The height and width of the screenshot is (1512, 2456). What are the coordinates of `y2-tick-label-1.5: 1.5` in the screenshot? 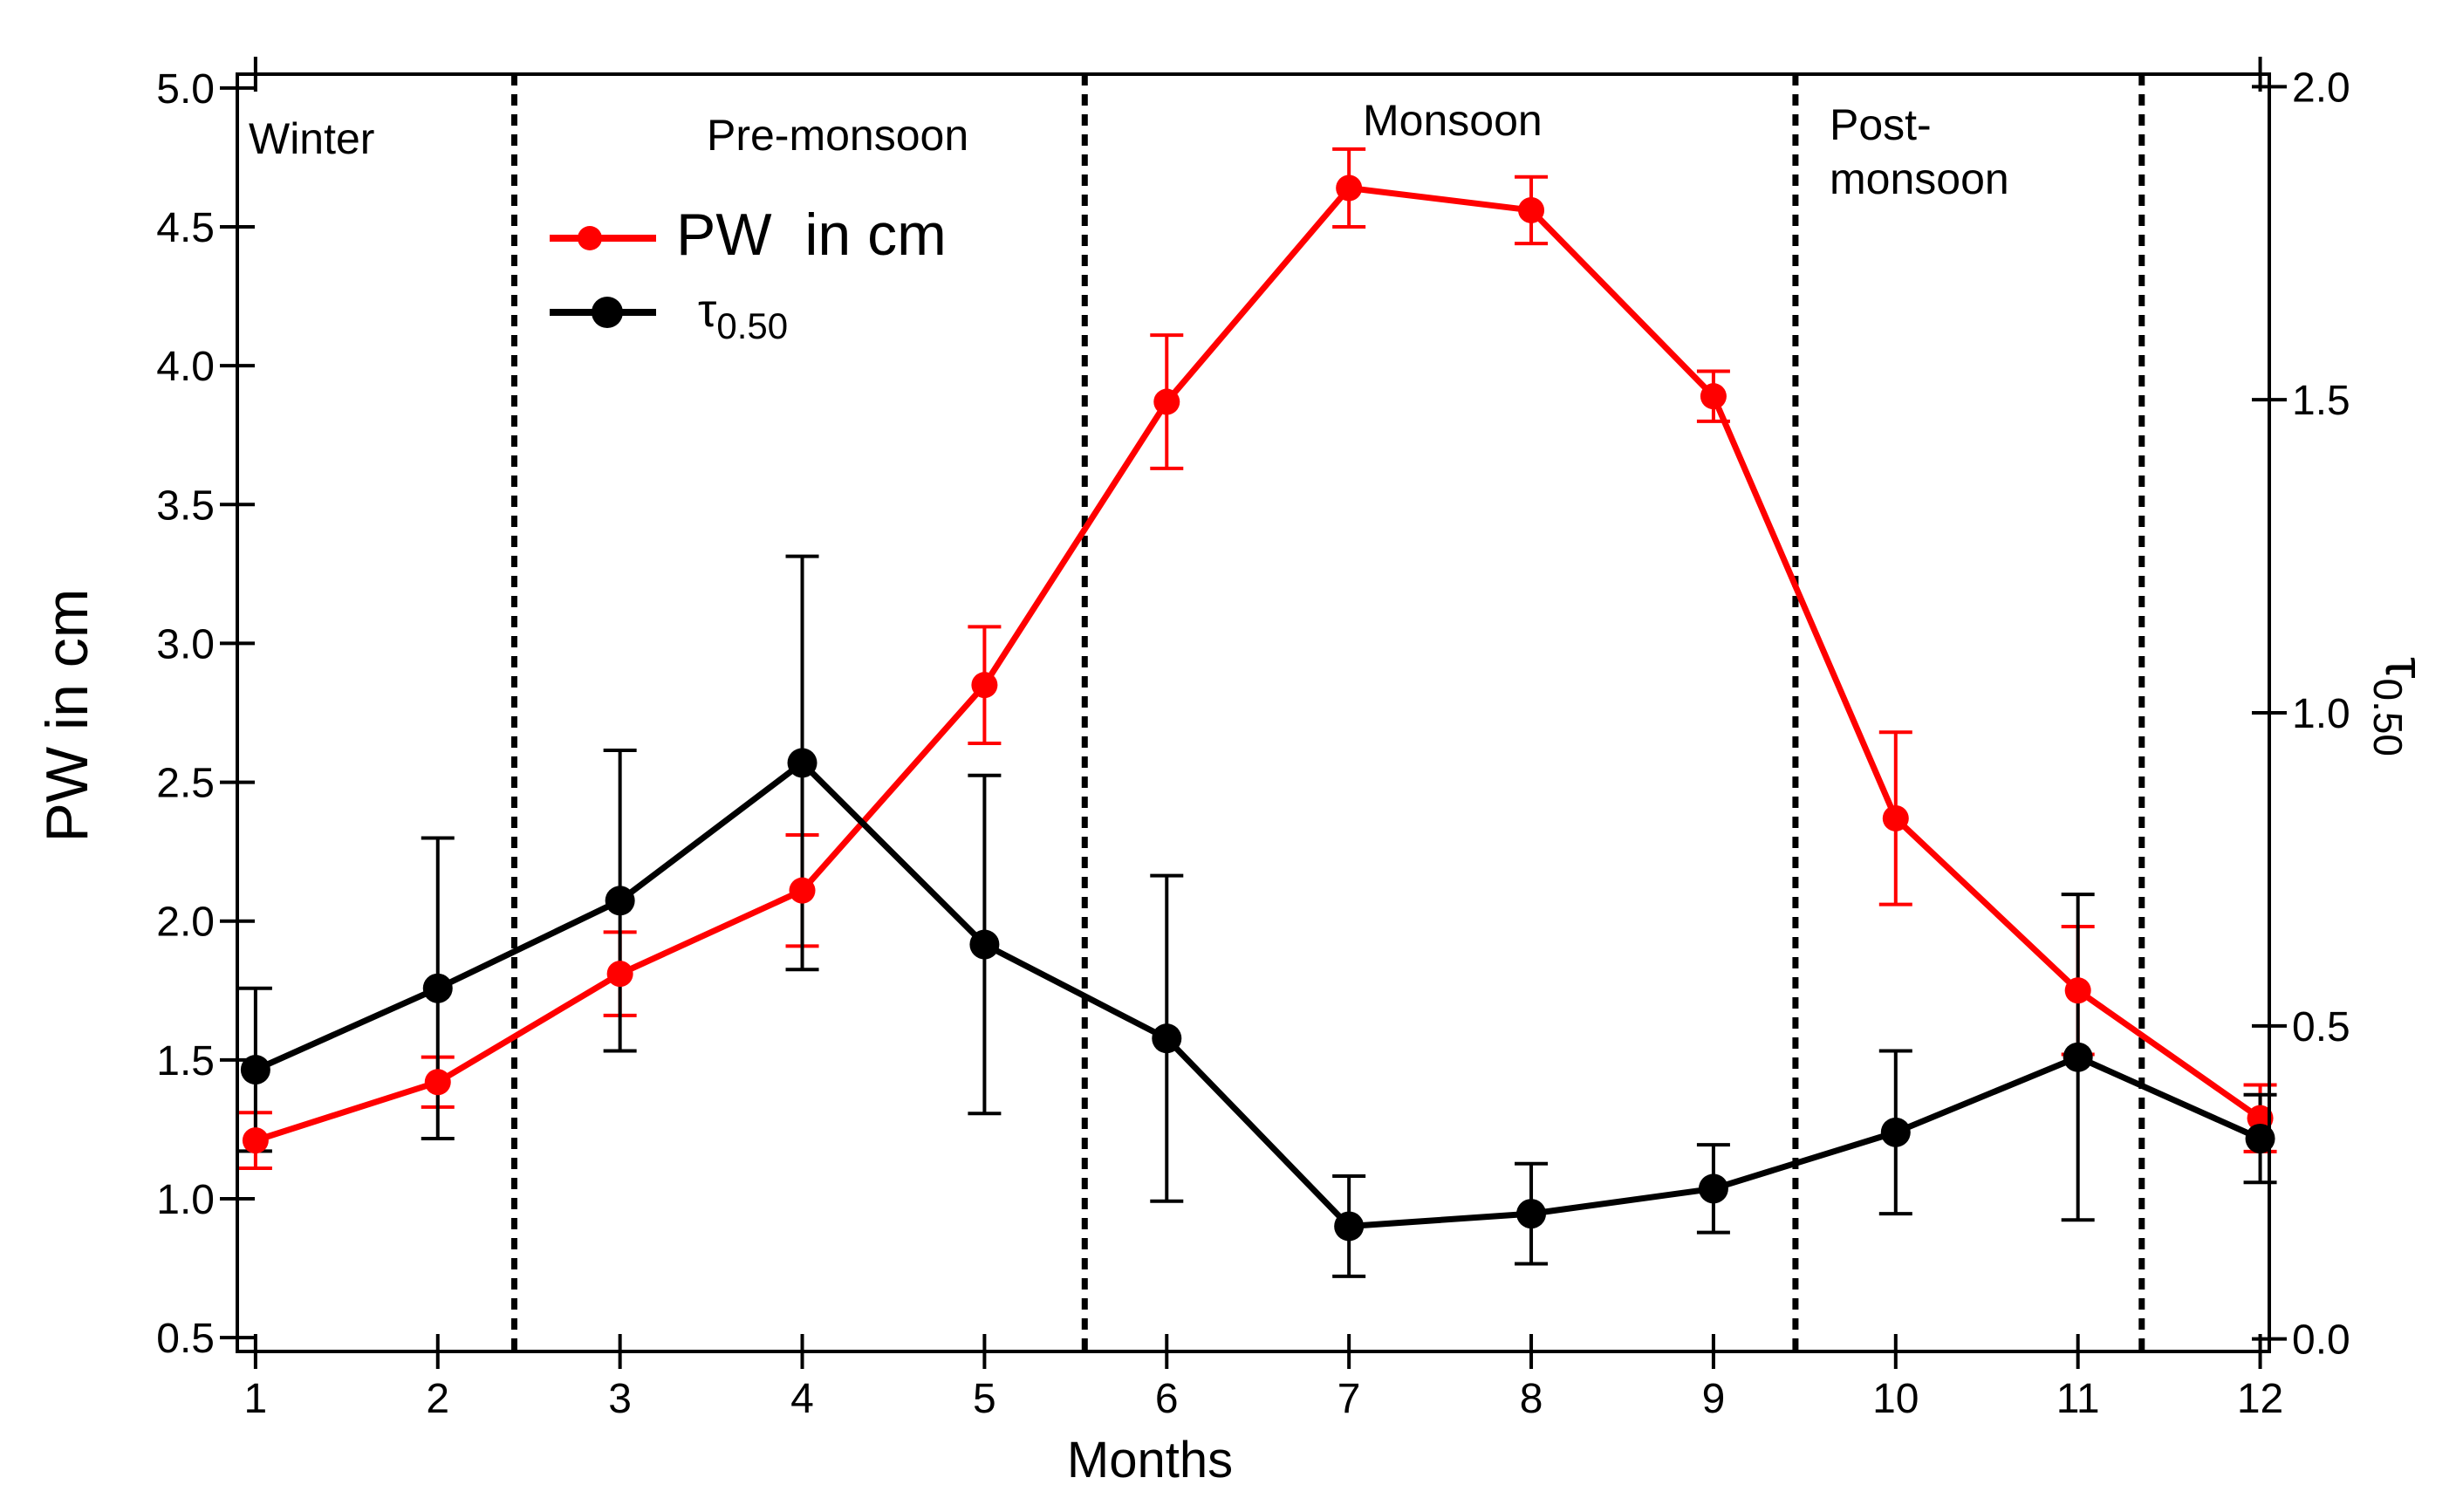 It's located at (2321, 401).